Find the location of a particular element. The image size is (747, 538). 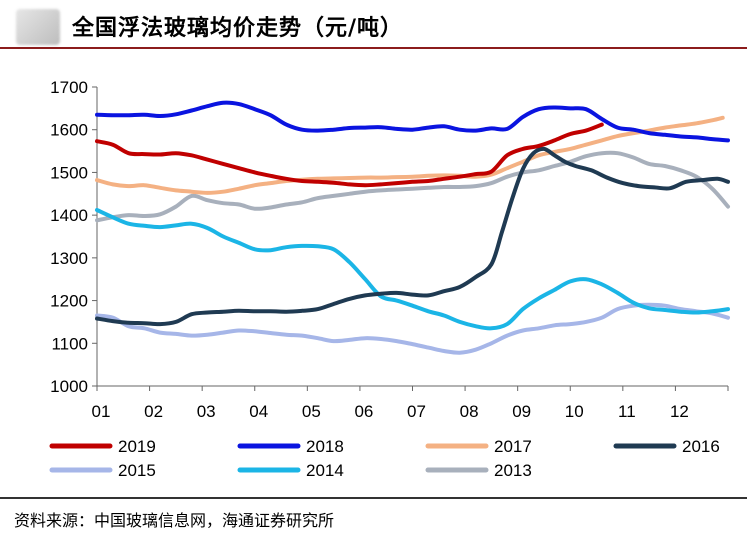

x-tick-label: 04 is located at coordinates (258, 411).